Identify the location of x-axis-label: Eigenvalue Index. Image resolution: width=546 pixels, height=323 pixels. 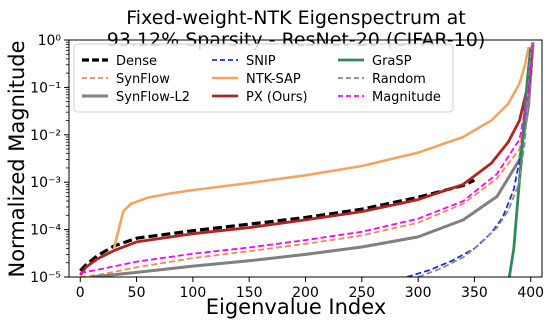
(296, 307).